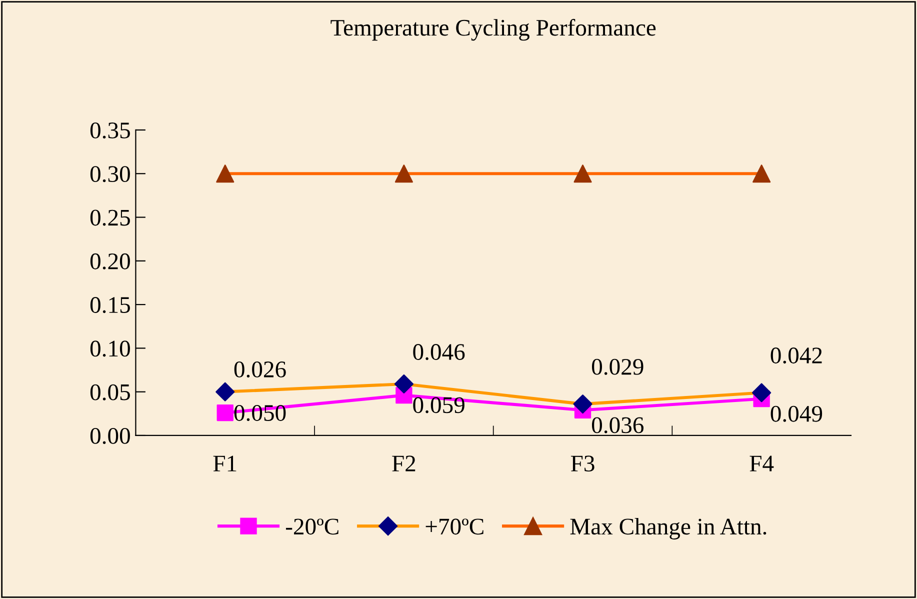 This screenshot has height=599, width=917. I want to click on data-label: 0.036, so click(618, 425).